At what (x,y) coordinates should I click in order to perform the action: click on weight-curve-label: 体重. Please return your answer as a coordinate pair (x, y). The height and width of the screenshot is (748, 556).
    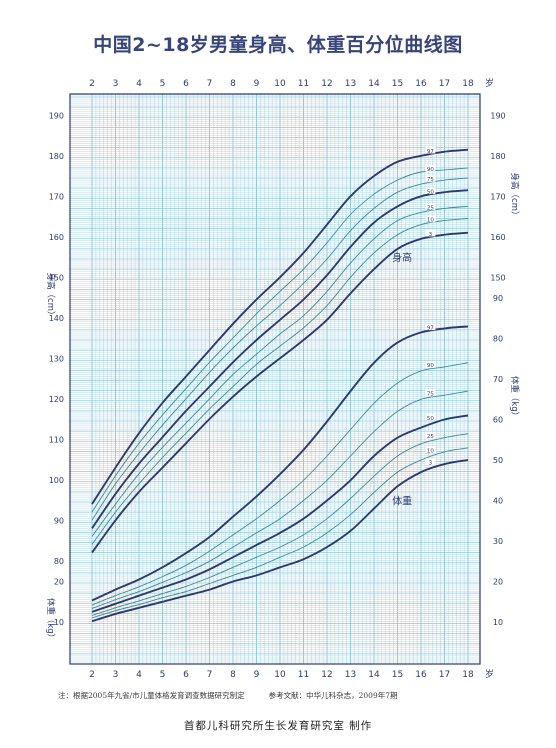
    Looking at the image, I should click on (402, 501).